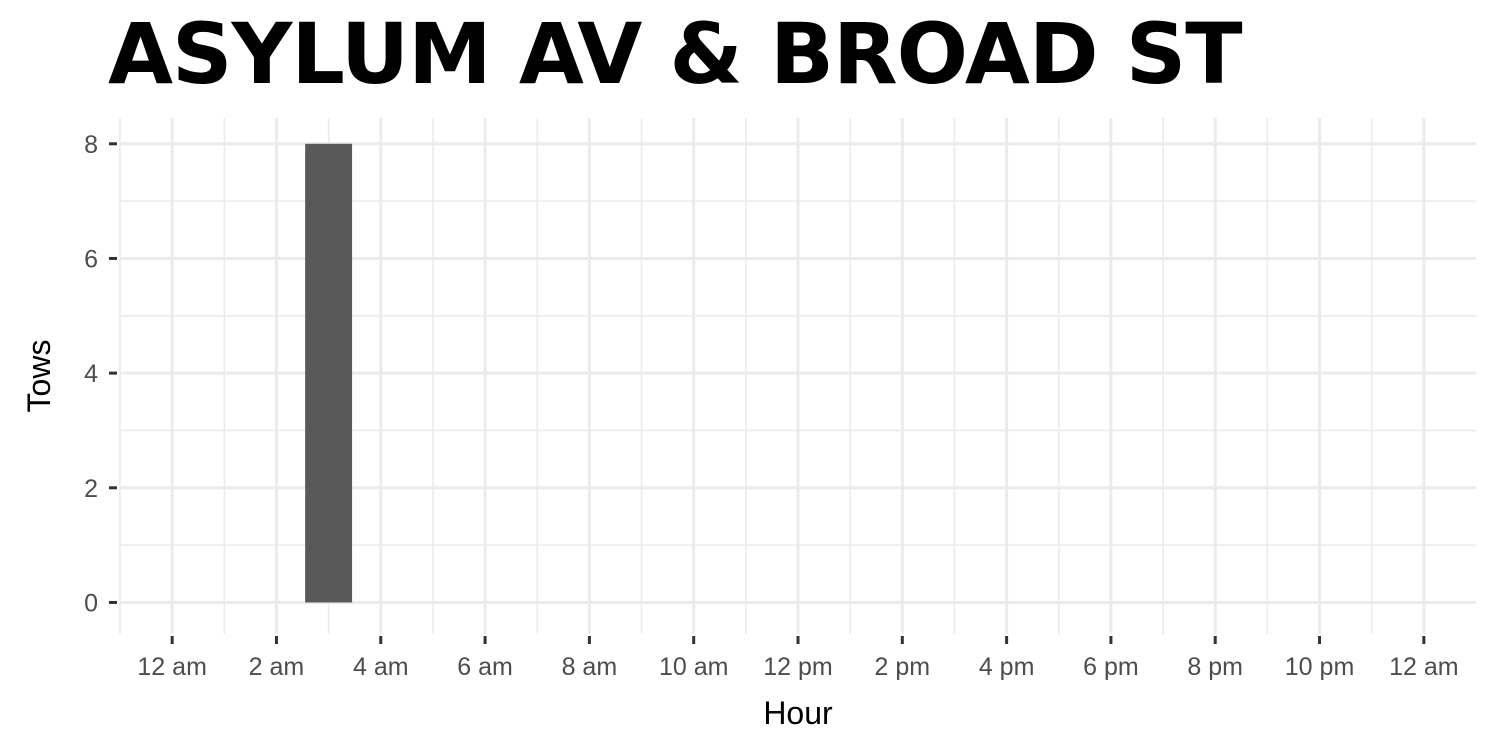  I want to click on x-tick-label: 8 pm, so click(1215, 667).